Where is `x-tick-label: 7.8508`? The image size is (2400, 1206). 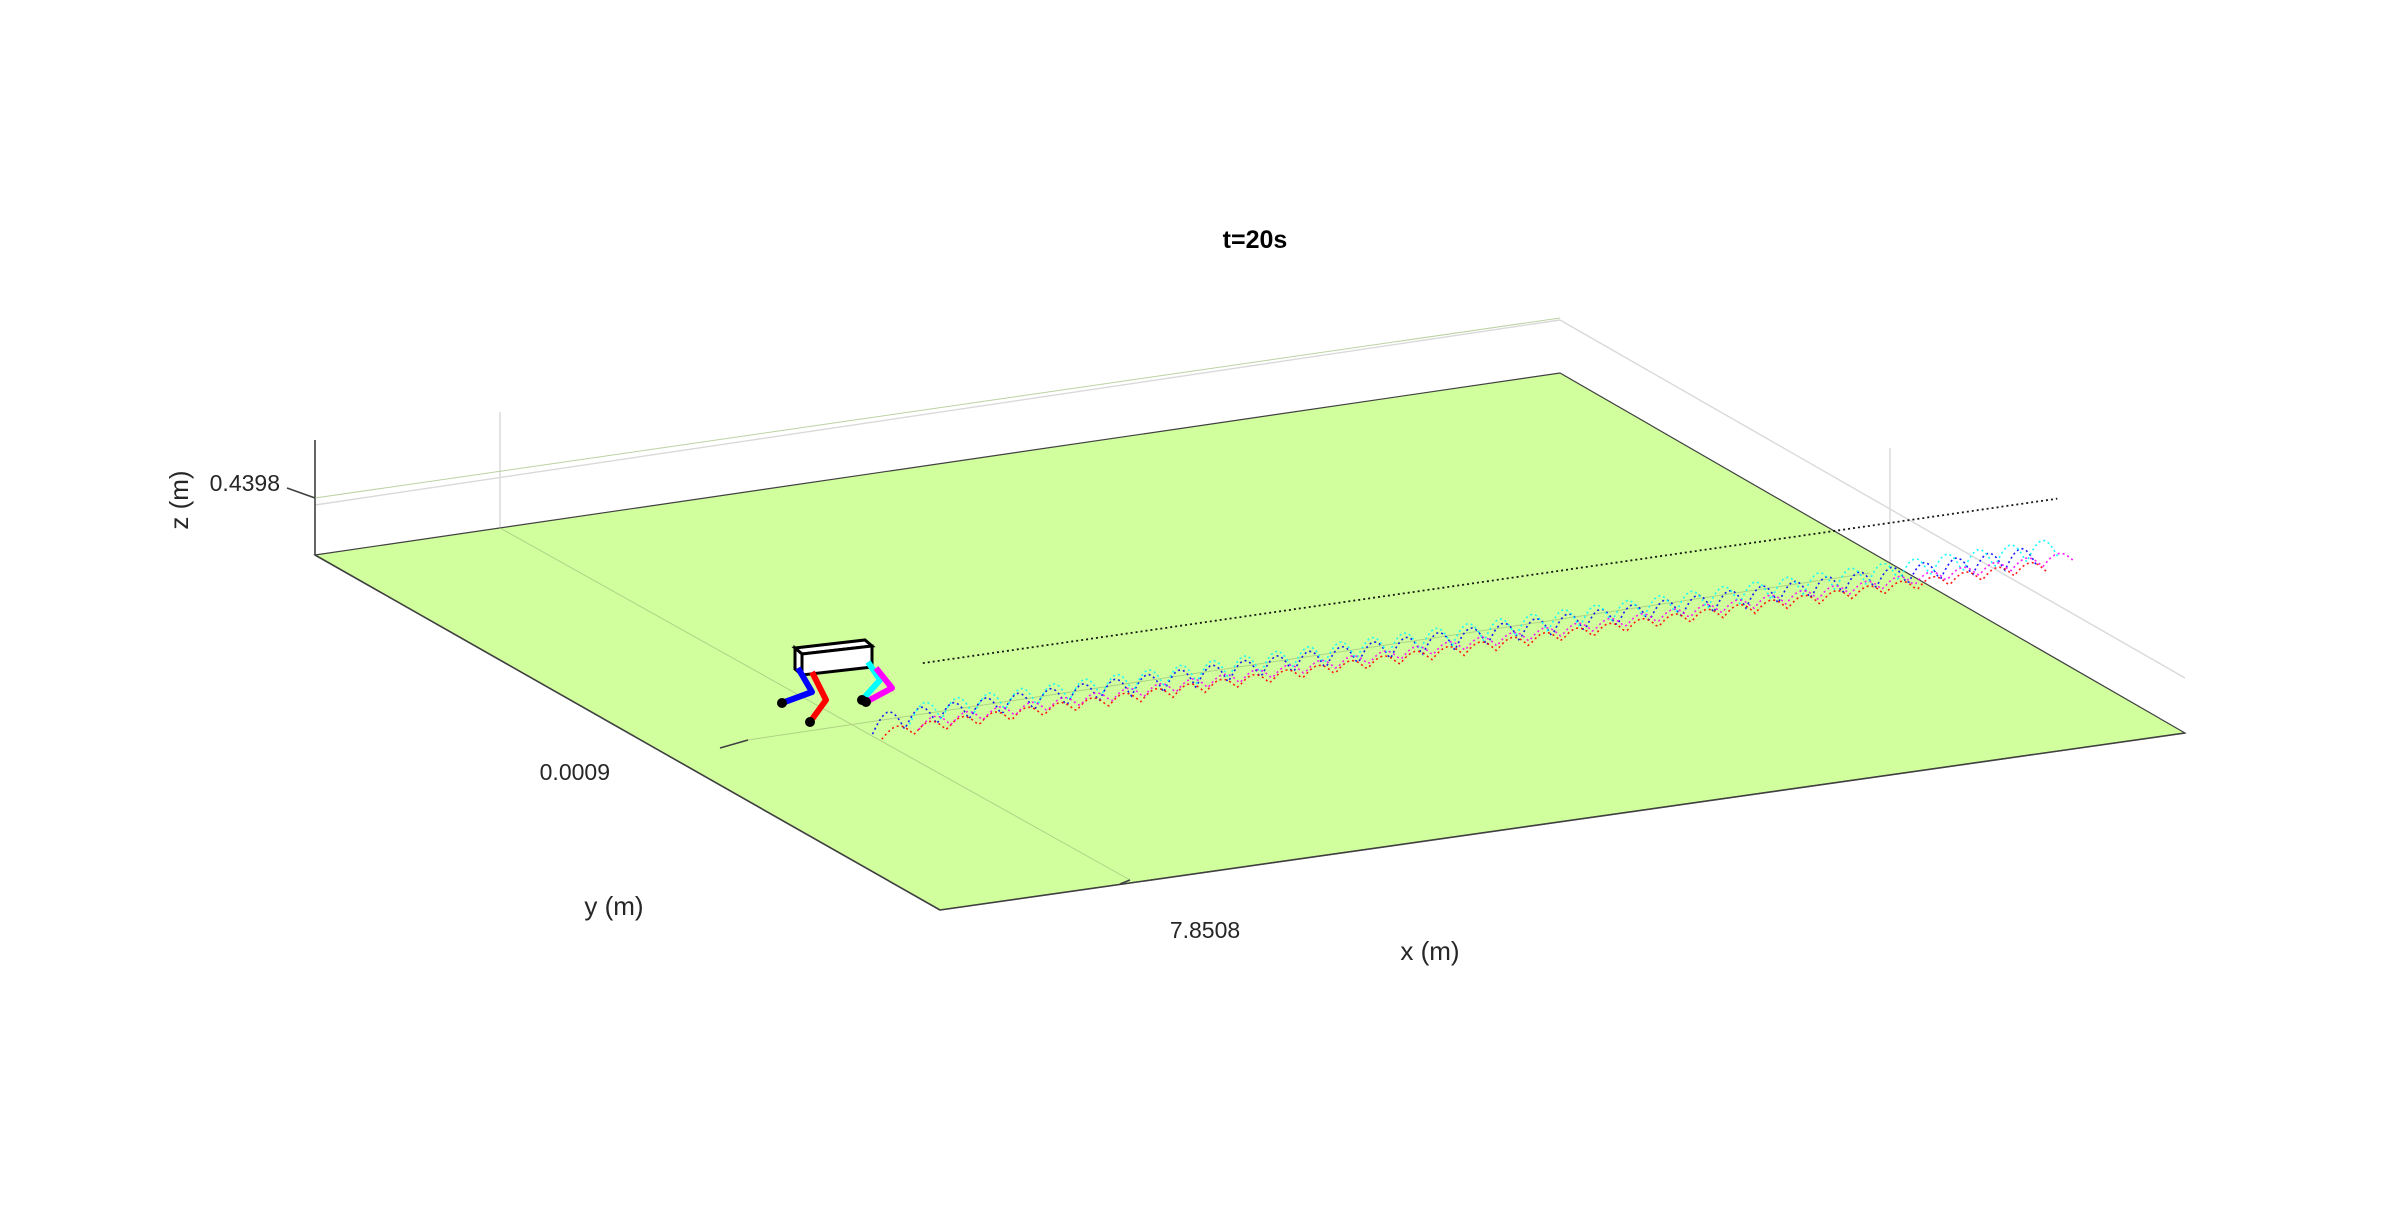
x-tick-label: 7.8508 is located at coordinates (1205, 930).